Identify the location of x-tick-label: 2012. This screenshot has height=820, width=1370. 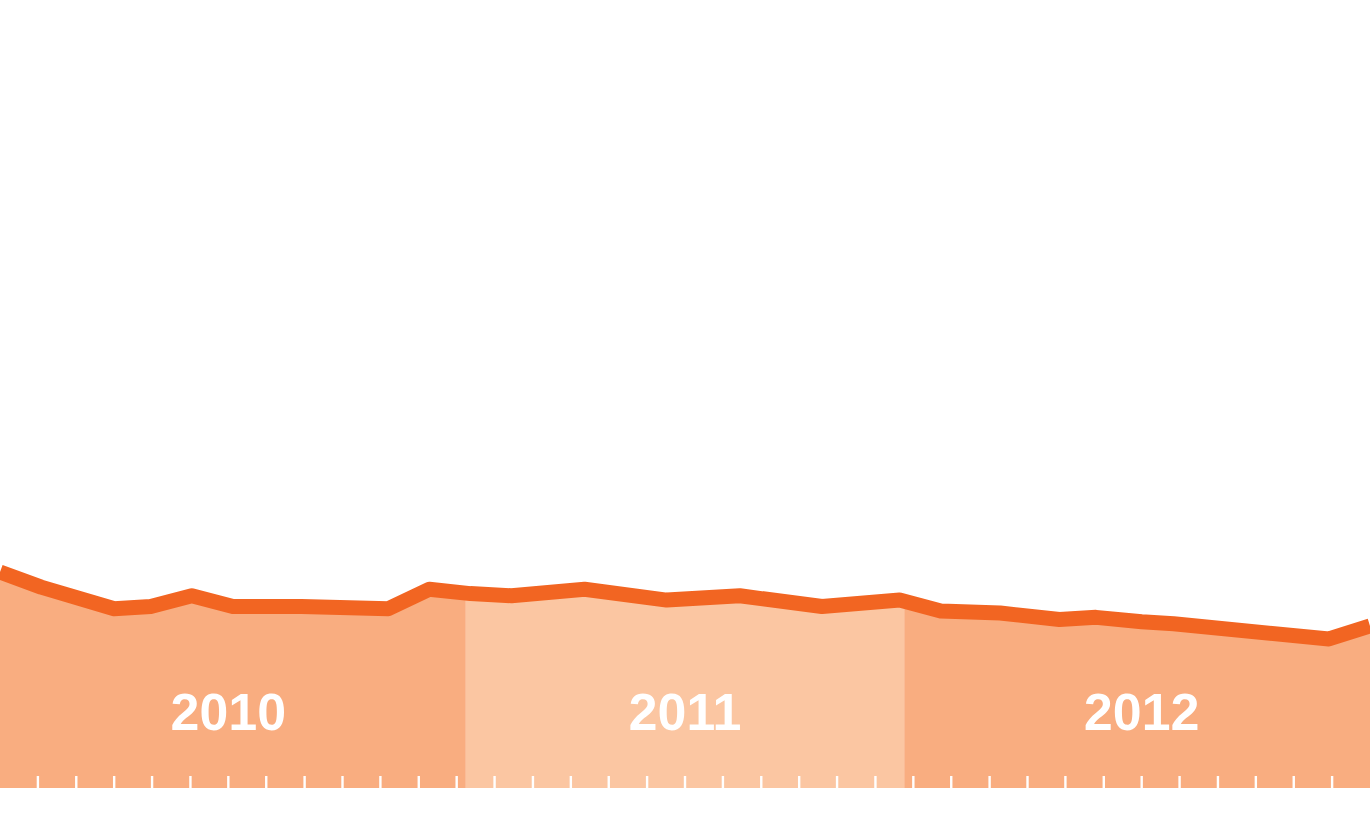
(1141, 712).